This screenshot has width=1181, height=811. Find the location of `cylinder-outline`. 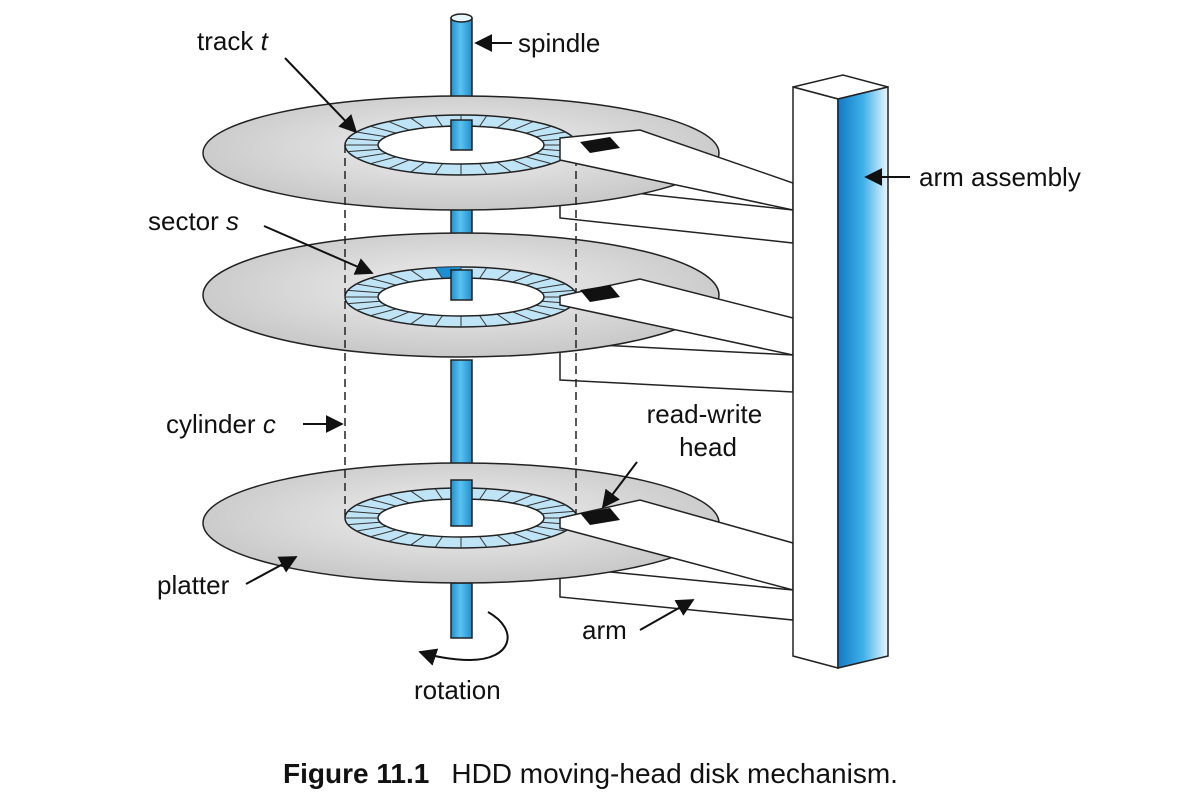

cylinder-outline is located at coordinates (460, 331).